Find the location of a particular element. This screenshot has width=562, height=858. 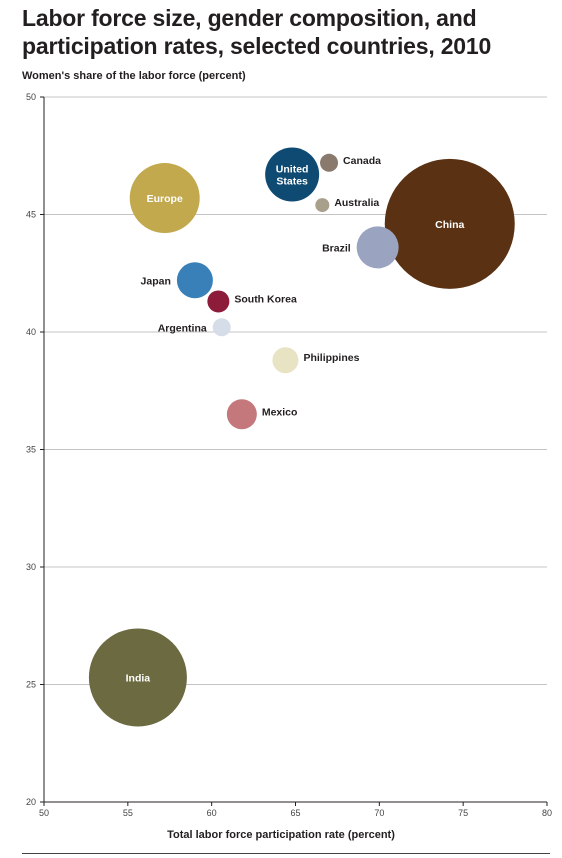

bubble-south-korea is located at coordinates (218, 301).